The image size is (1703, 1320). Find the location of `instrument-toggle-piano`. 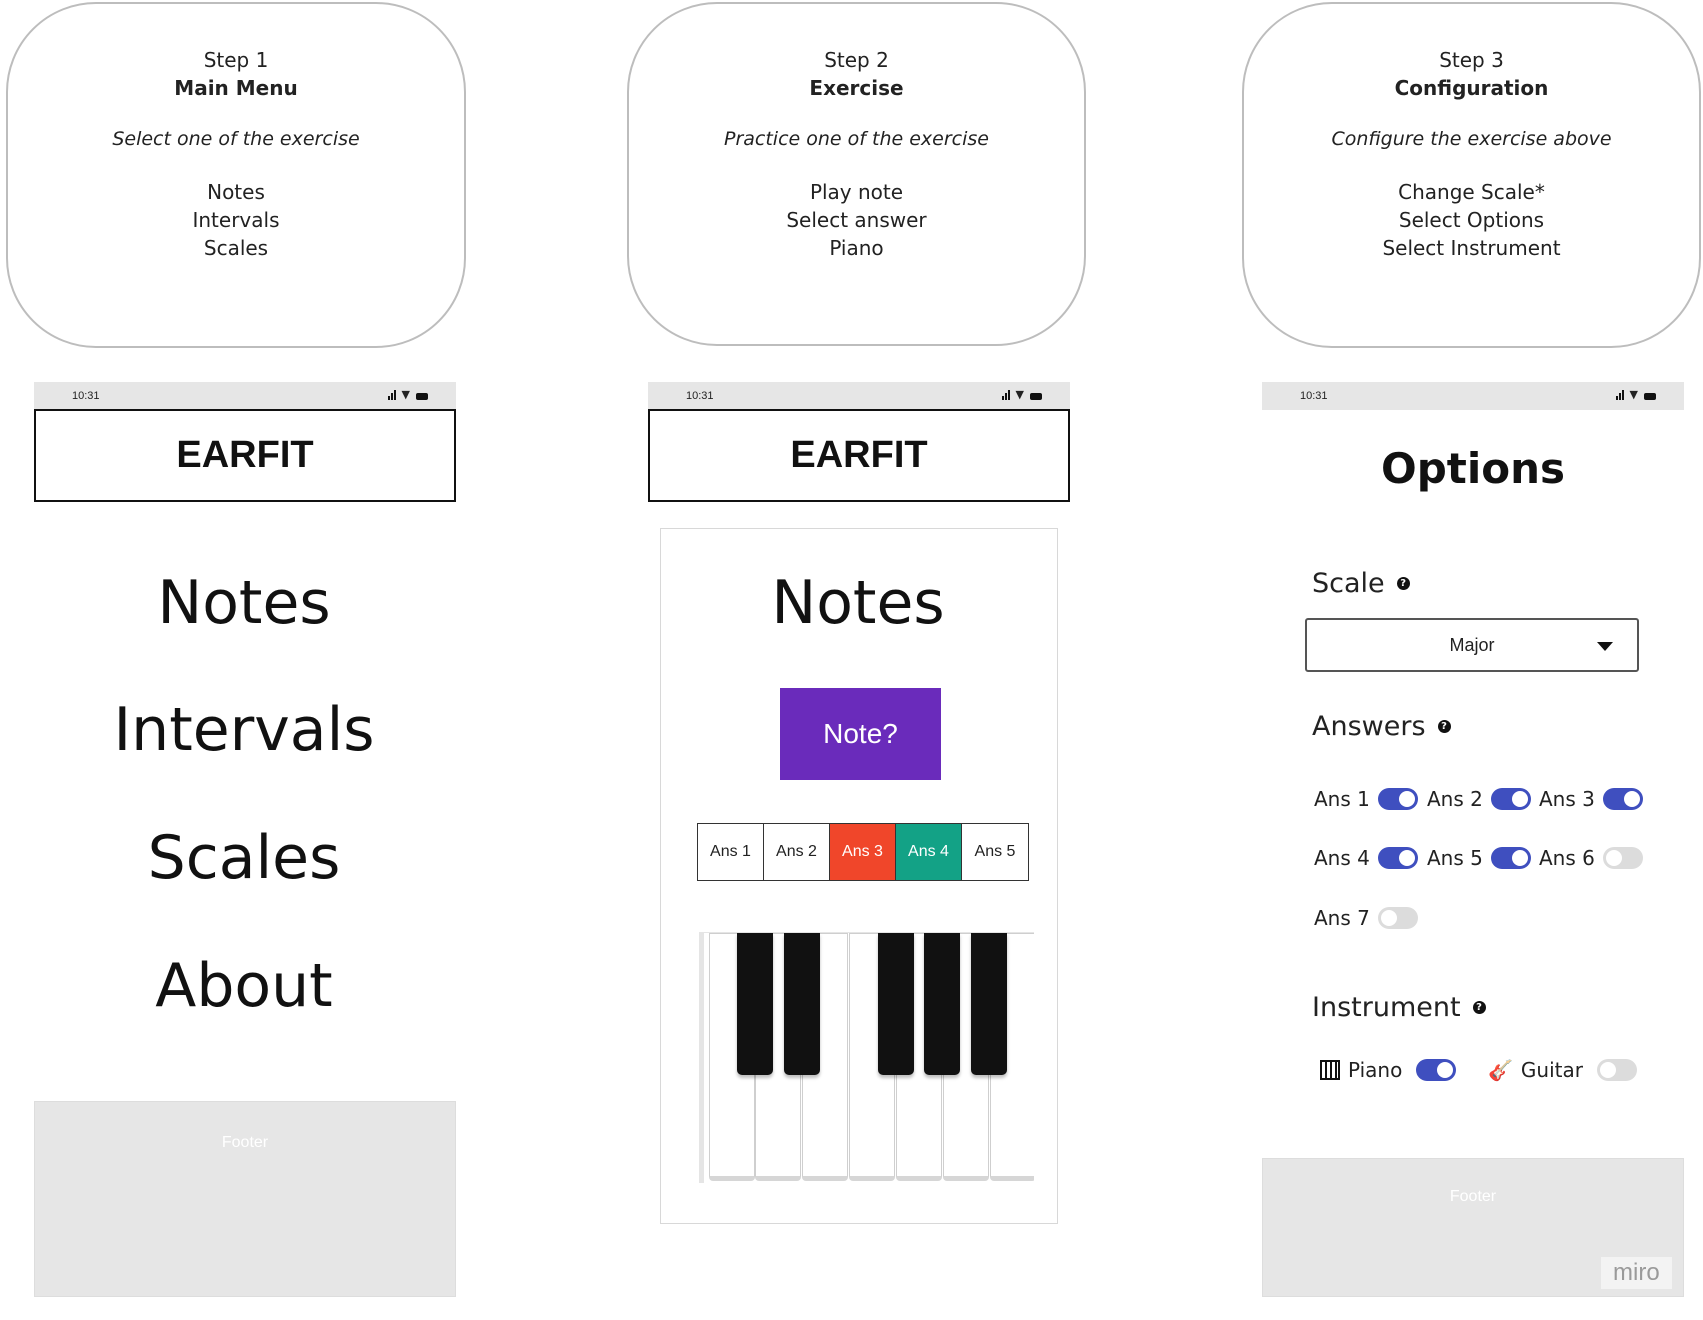

instrument-toggle-piano is located at coordinates (1436, 1070).